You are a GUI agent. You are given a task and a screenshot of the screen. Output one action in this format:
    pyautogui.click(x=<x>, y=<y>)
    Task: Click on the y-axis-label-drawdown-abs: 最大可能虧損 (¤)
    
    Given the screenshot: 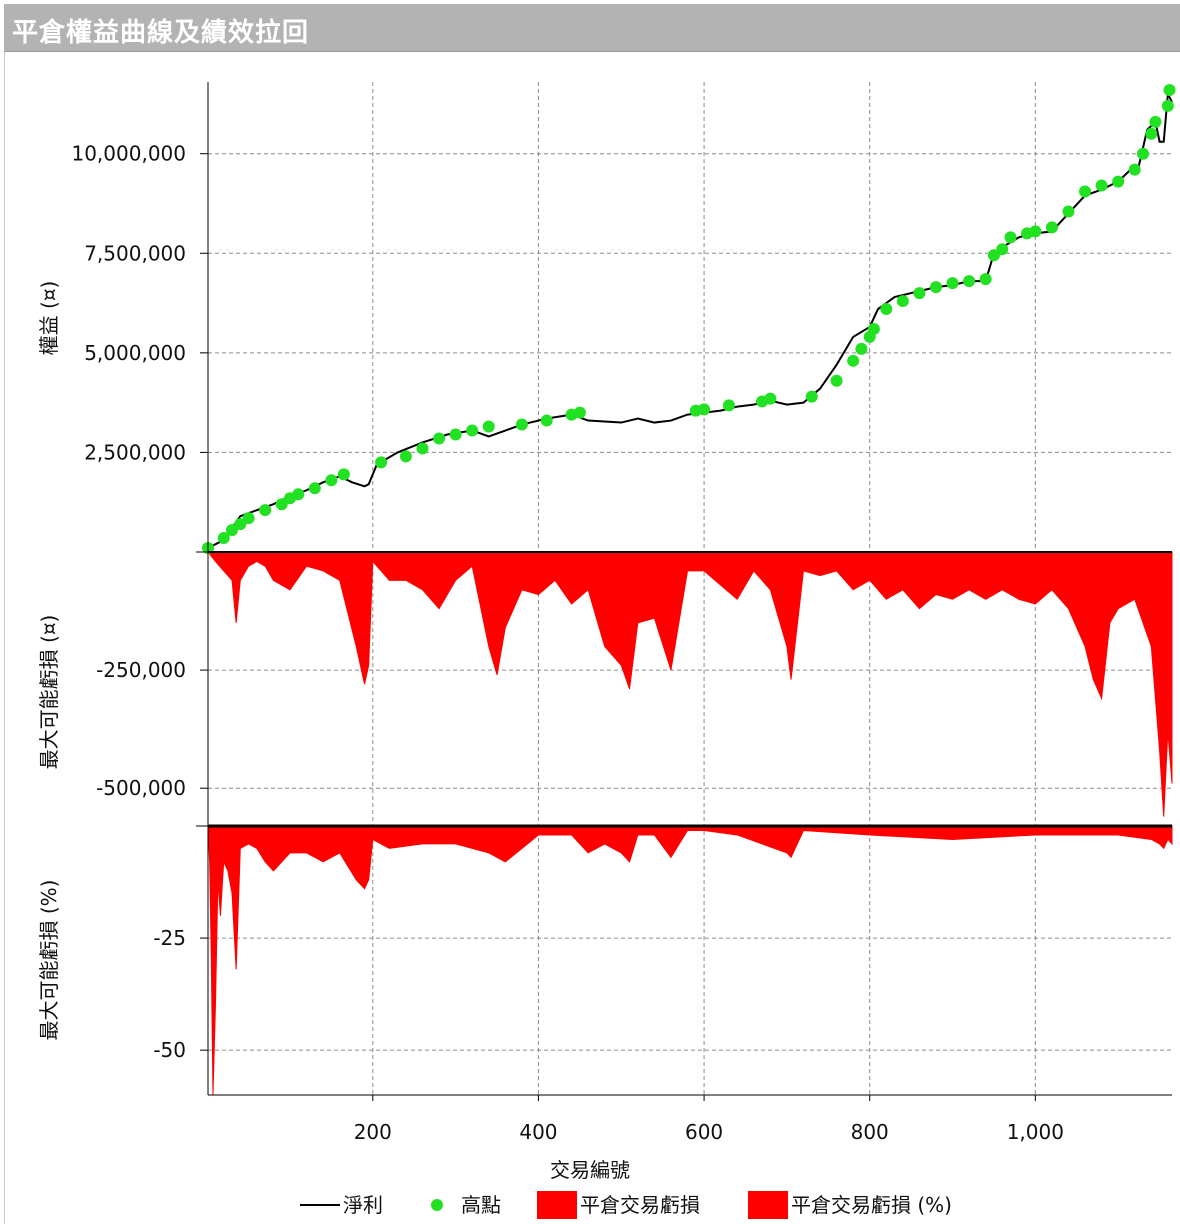 What is the action you would take?
    pyautogui.click(x=49, y=692)
    